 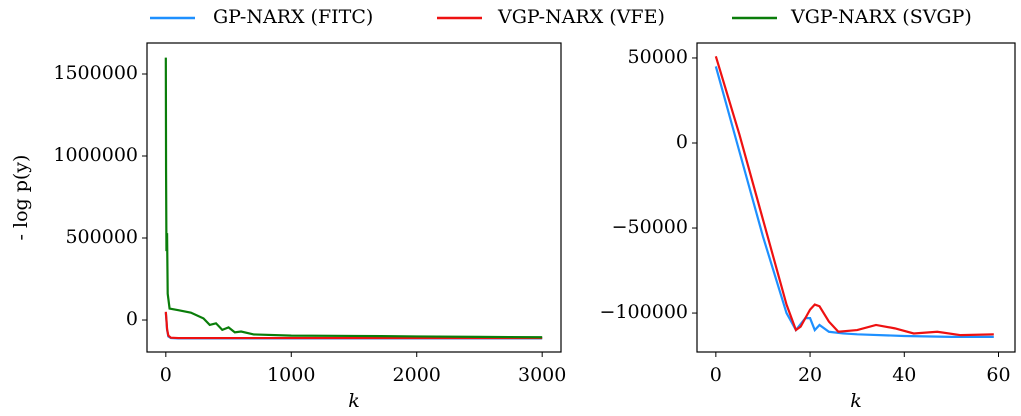 I want to click on y-tick-label: 500000, so click(x=101, y=237).